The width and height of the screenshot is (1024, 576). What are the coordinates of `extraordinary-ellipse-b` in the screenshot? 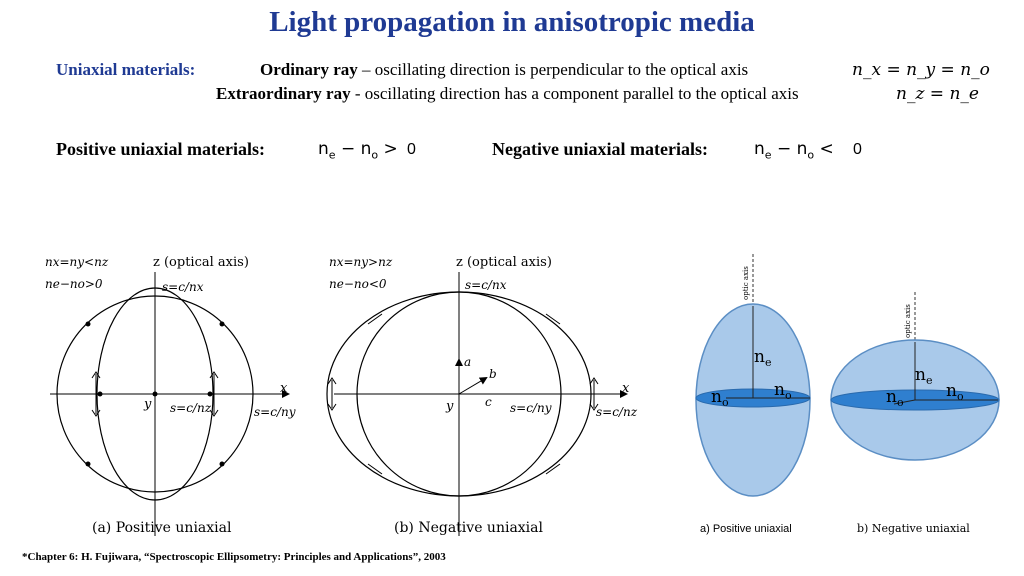 It's located at (459, 394).